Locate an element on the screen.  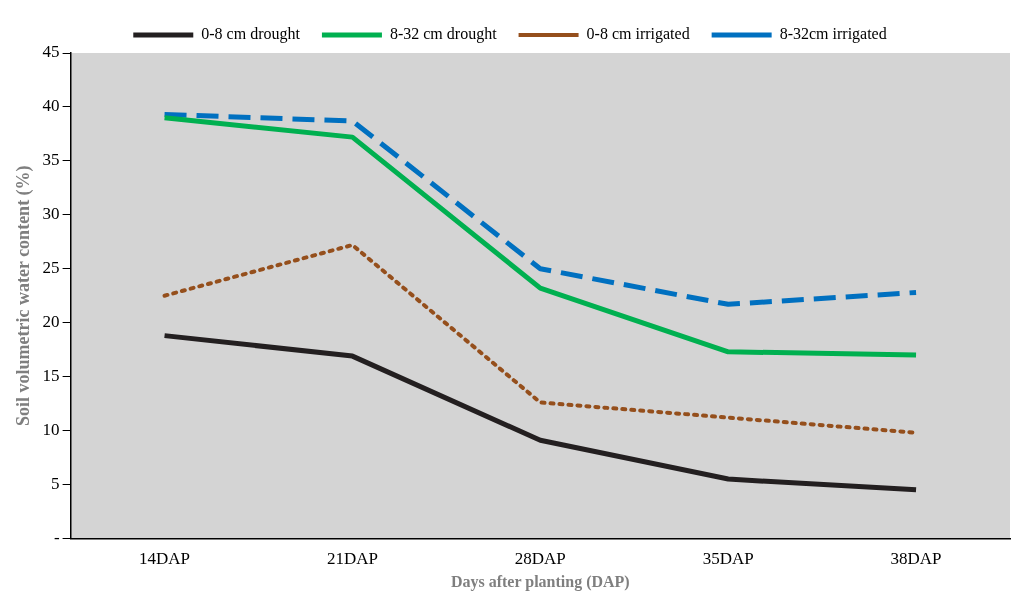
y-tick-label: 10 is located at coordinates (51, 429).